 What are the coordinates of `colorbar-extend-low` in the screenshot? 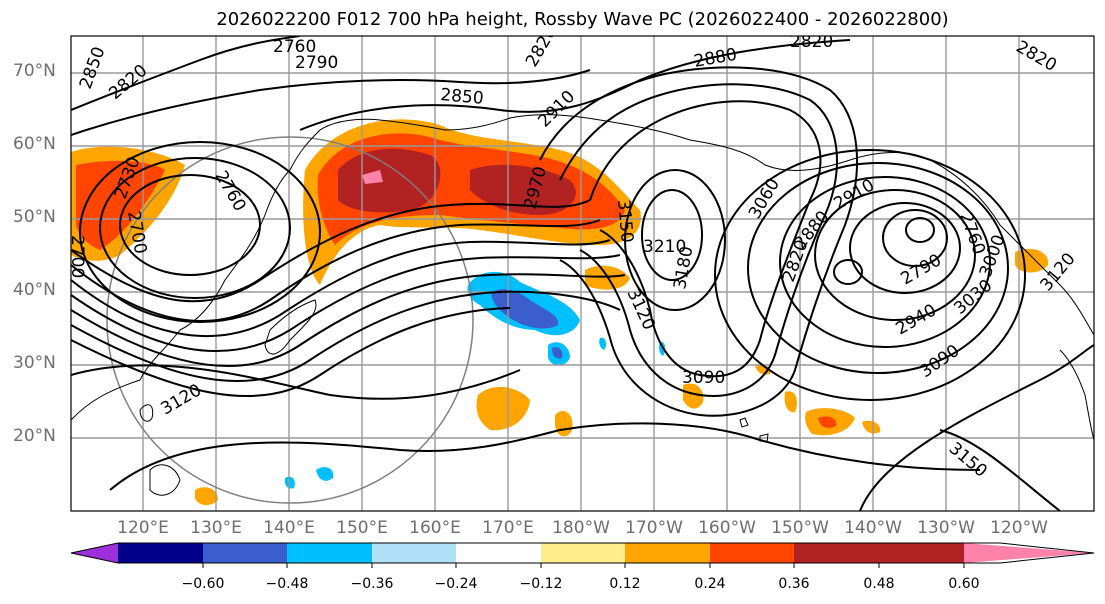 It's located at (94, 553).